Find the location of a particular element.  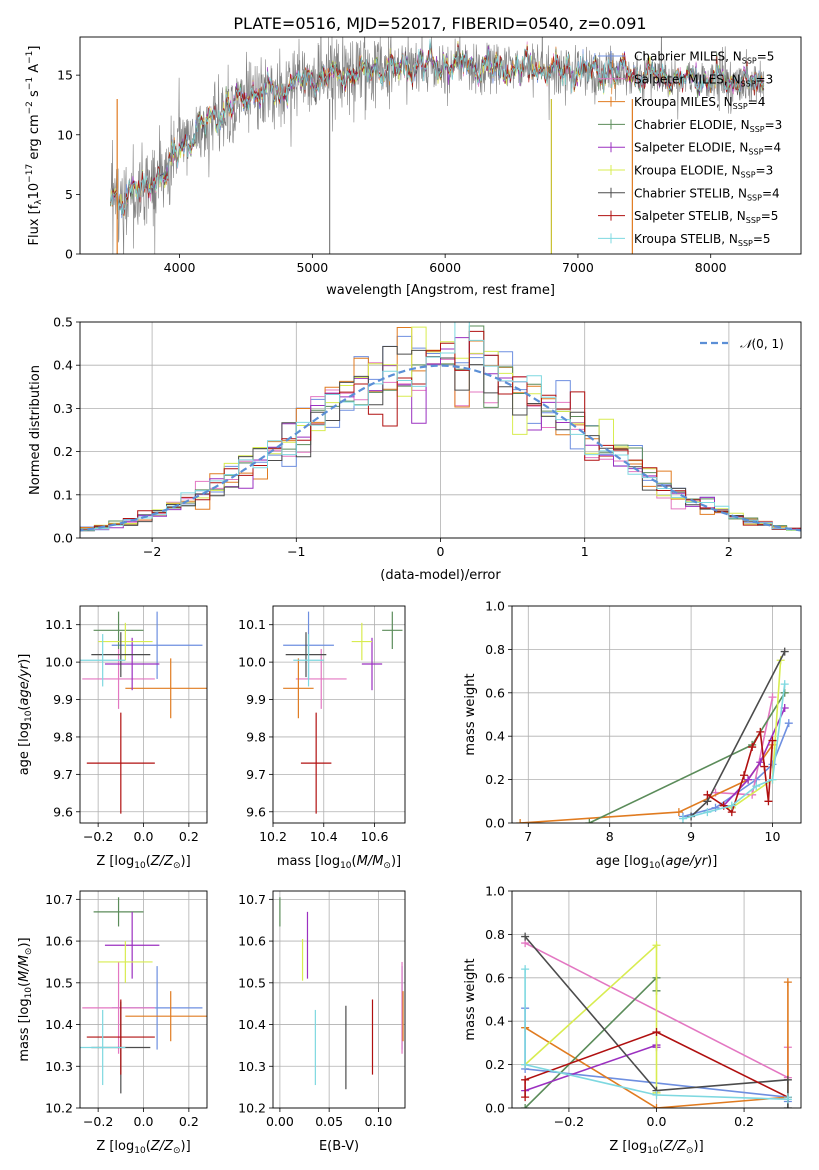

legend-label: Kroupa STELIB, NSSP=5 is located at coordinates (702, 240).